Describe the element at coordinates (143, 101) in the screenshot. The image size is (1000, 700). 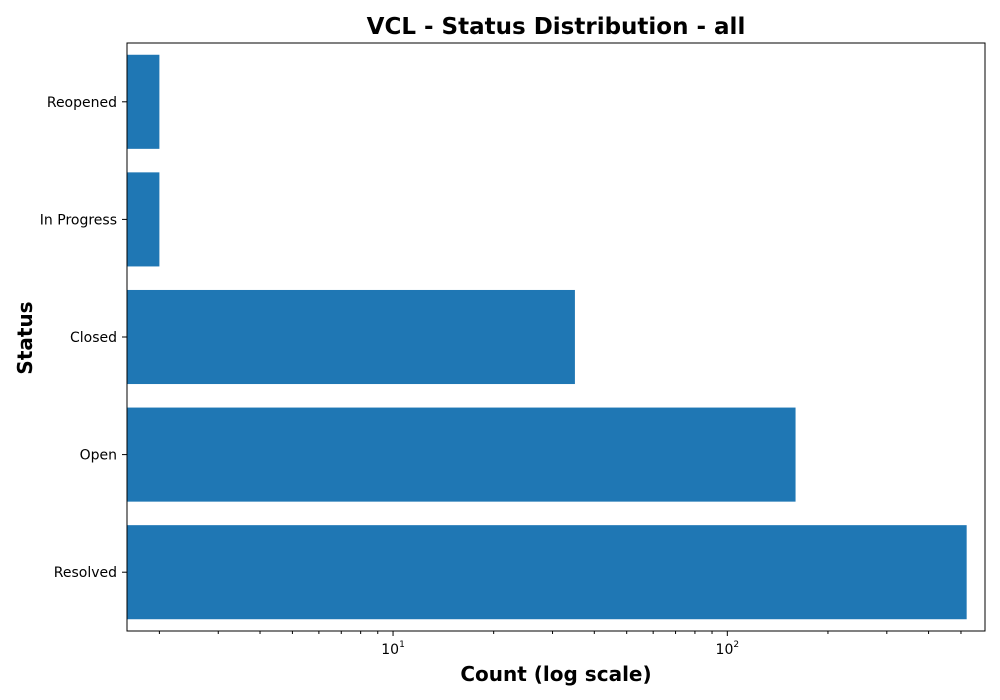
I see `bar-reopened` at that location.